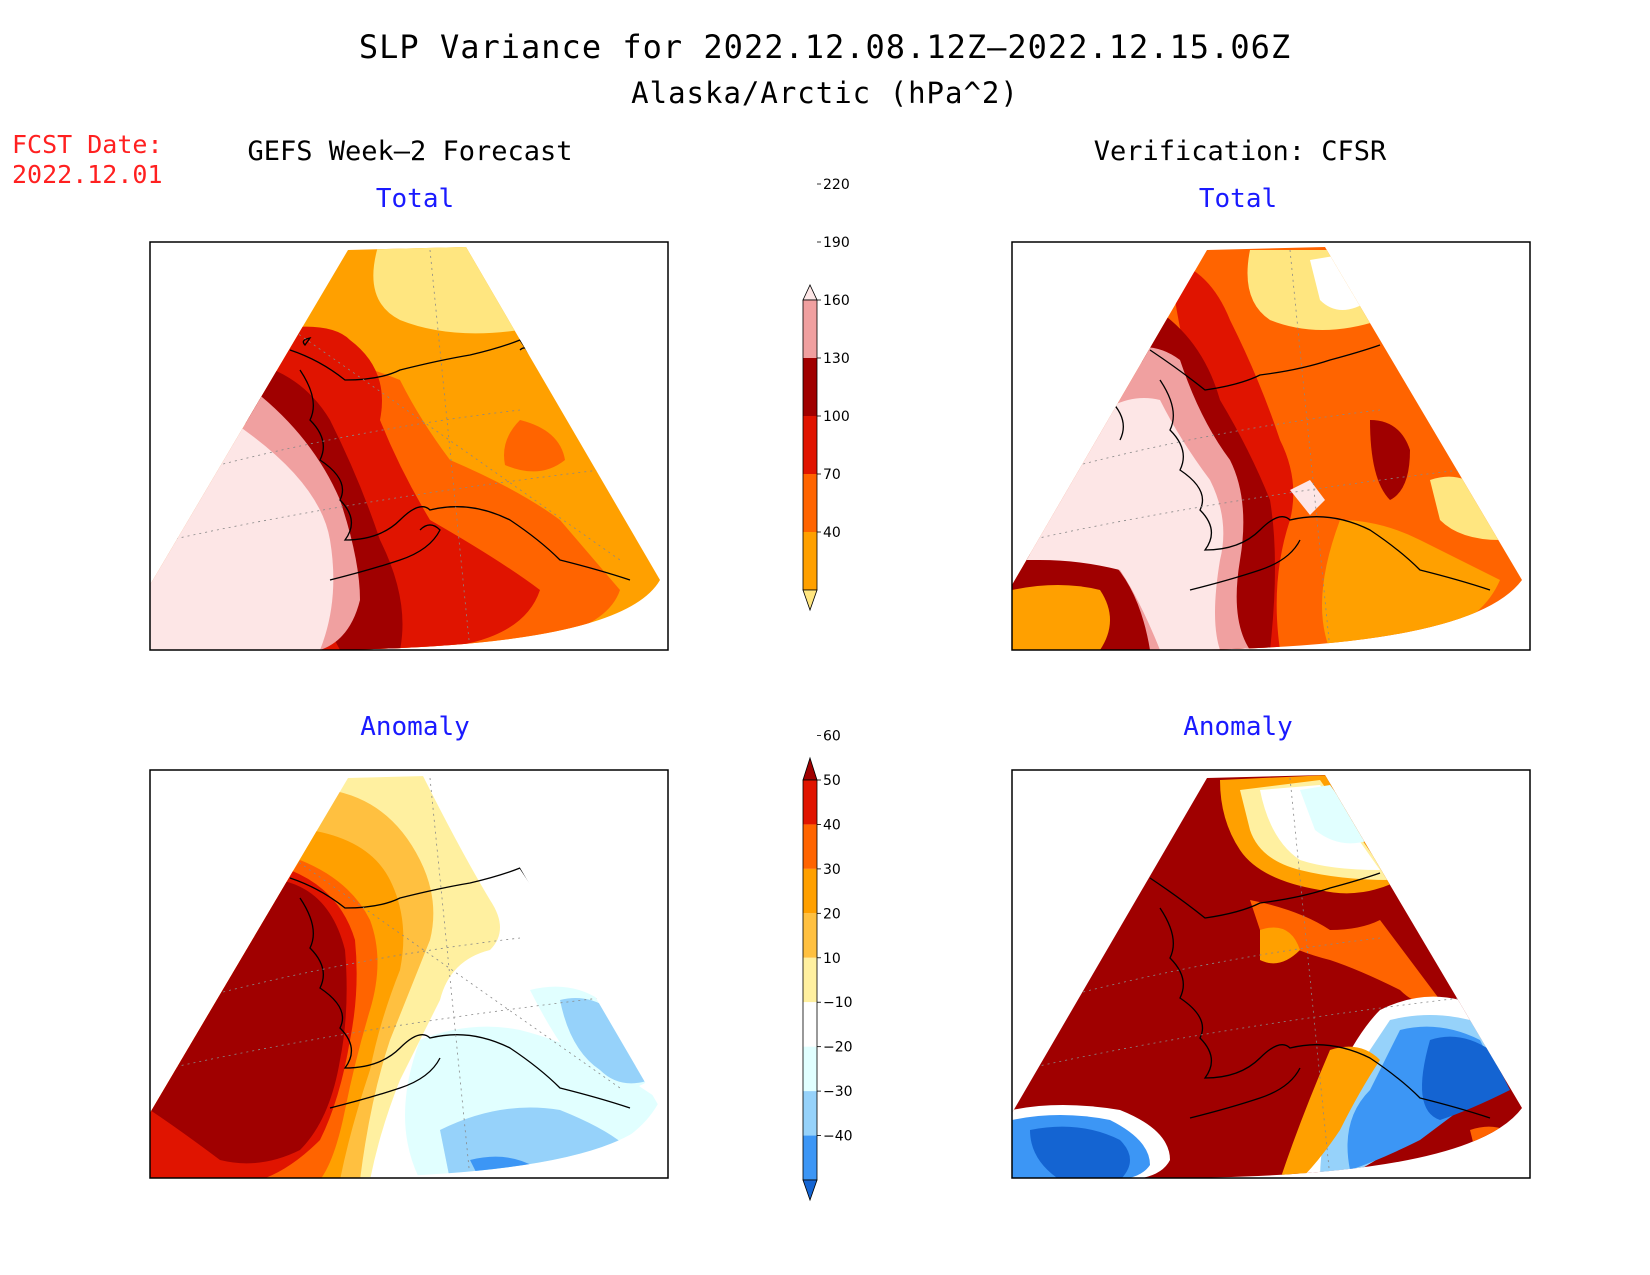 The width and height of the screenshot is (1650, 1275). What do you see at coordinates (810, 768) in the screenshot?
I see `colorbar-anomaly-end-top` at bounding box center [810, 768].